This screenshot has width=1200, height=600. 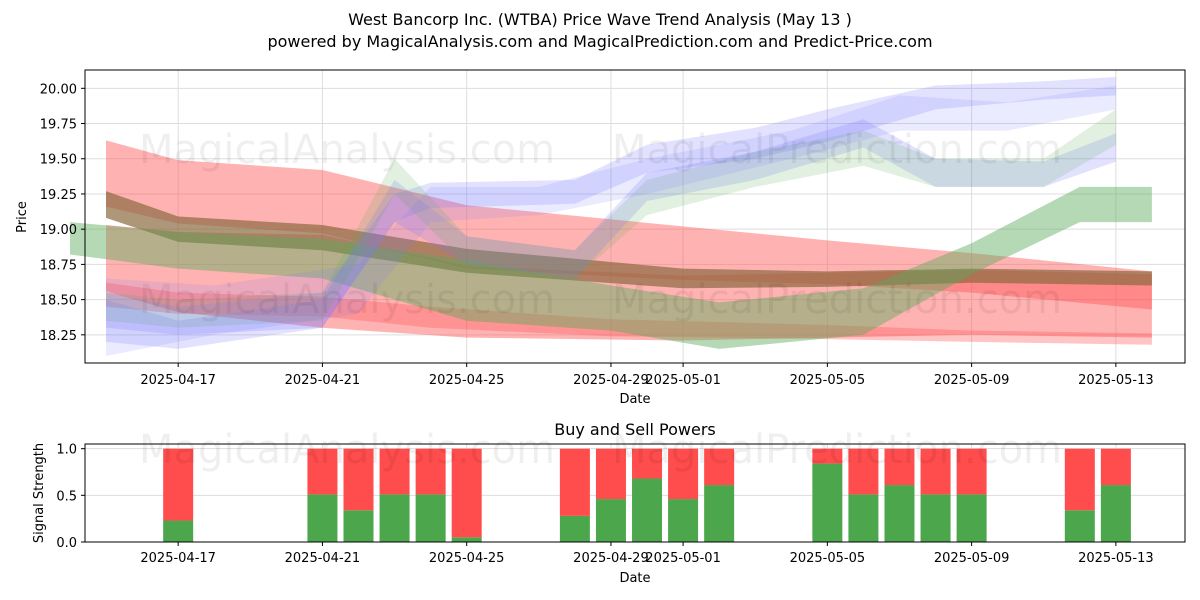 What do you see at coordinates (1116, 558) in the screenshot?
I see `signal-x-tick-label: 2025-05-13` at bounding box center [1116, 558].